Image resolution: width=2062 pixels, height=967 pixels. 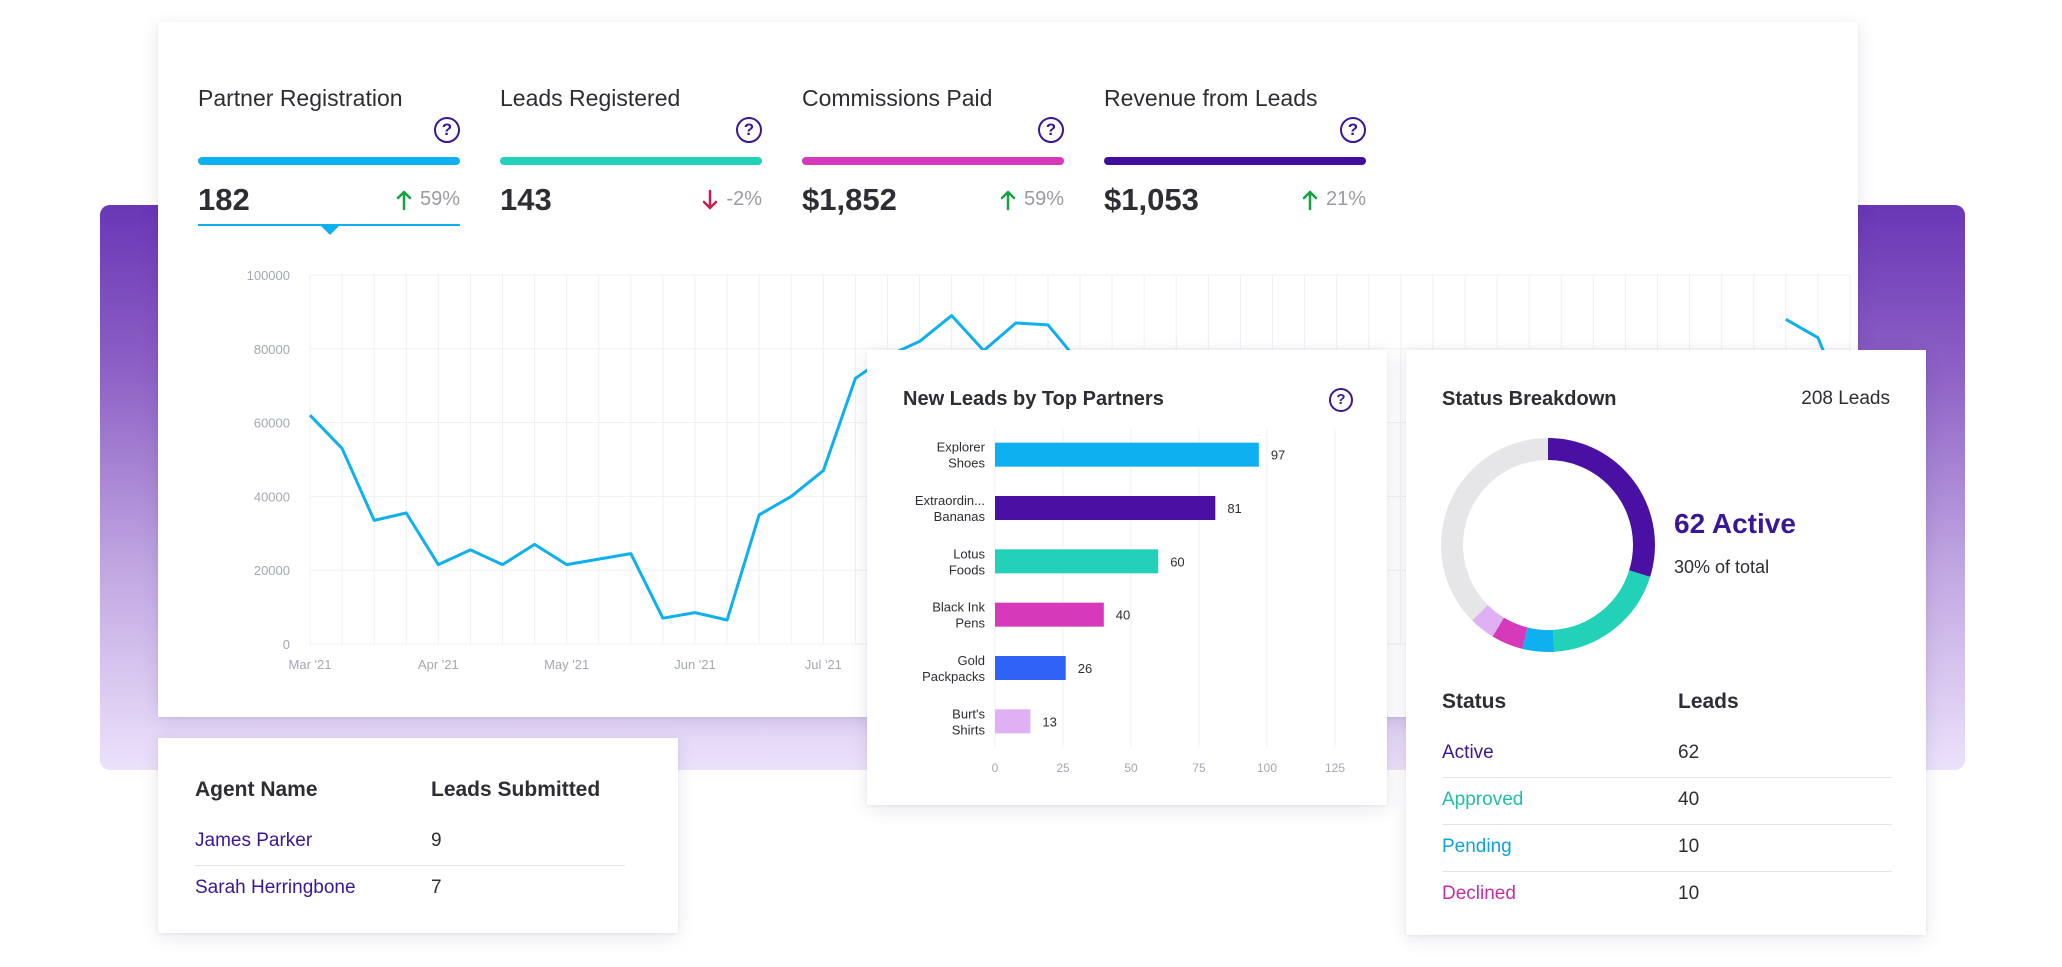 I want to click on y-tick-label: 0, so click(x=286, y=644).